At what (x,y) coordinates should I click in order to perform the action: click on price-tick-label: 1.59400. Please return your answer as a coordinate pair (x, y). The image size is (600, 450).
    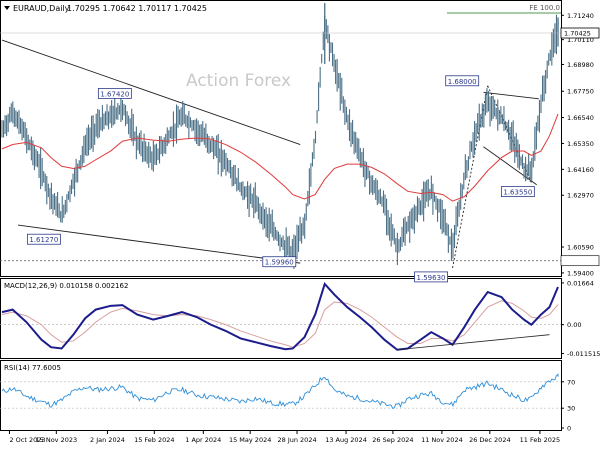
    Looking at the image, I should click on (580, 273).